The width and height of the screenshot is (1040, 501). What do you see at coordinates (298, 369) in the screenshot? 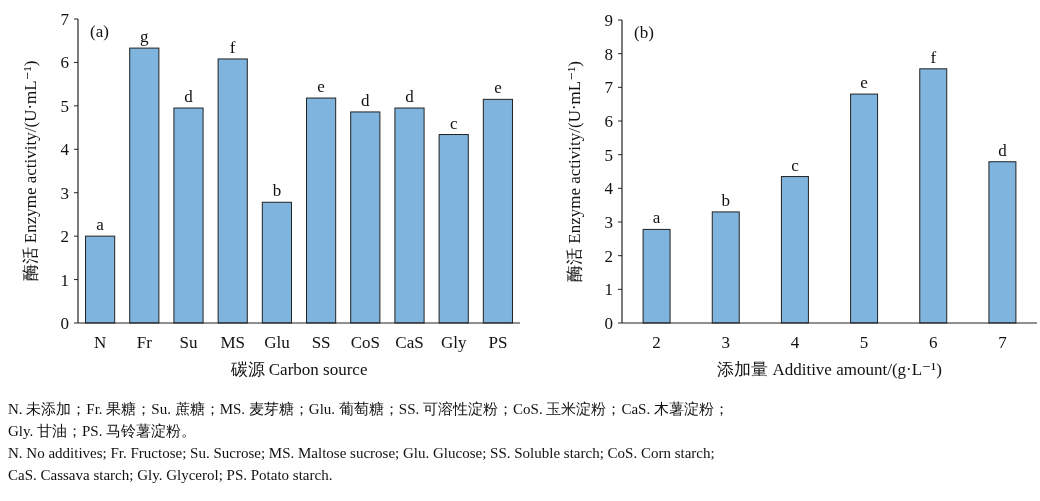
I see `x-axis-title: 碳源 Carbon source` at bounding box center [298, 369].